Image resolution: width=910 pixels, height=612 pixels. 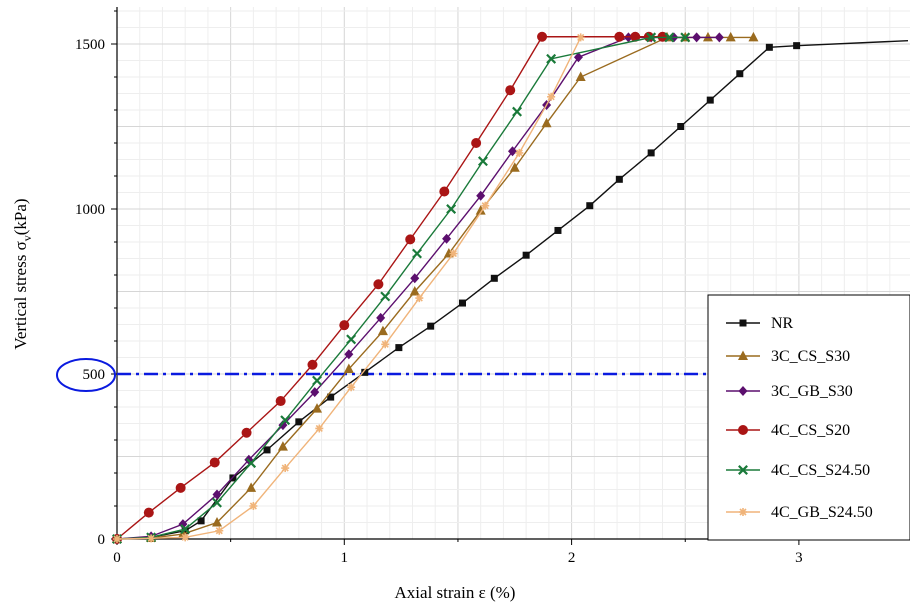 I want to click on legend-item-4c-cs-s20: 4C_CS_S20, so click(x=788, y=430).